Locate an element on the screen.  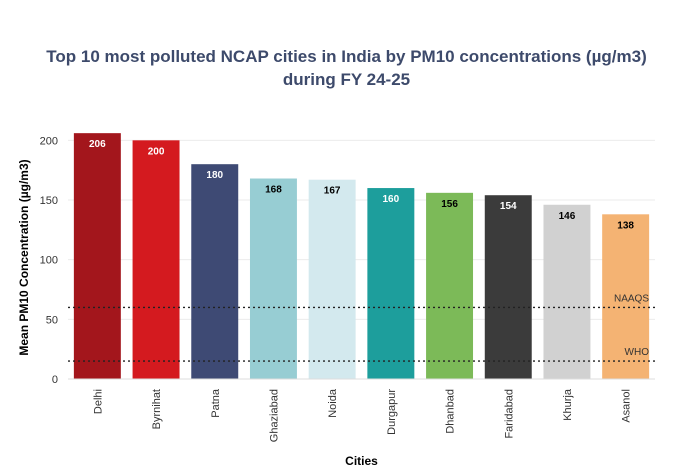
bar-patna is located at coordinates (215, 271).